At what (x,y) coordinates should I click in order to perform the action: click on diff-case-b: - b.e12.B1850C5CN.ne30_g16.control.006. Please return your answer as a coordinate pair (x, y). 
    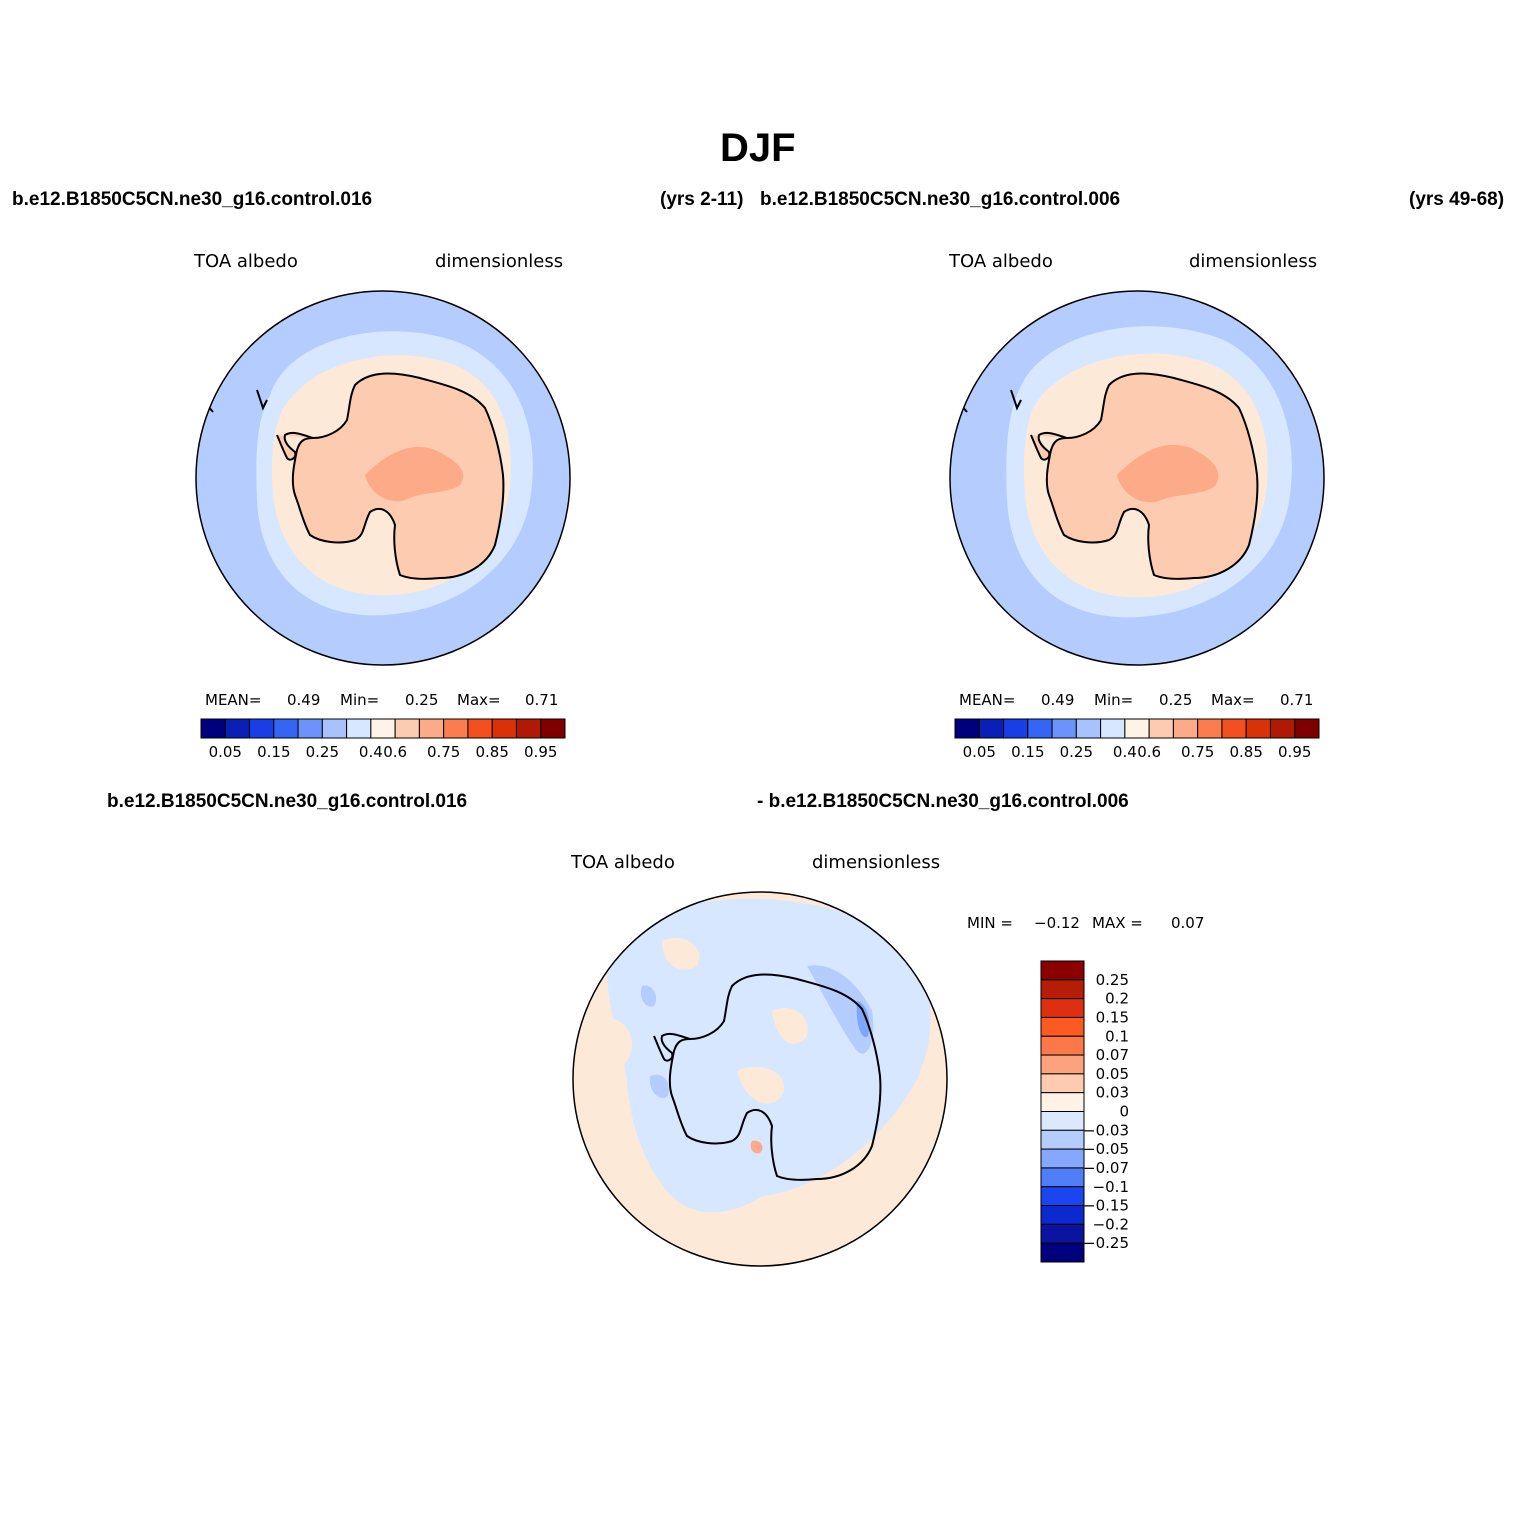
    Looking at the image, I should click on (943, 801).